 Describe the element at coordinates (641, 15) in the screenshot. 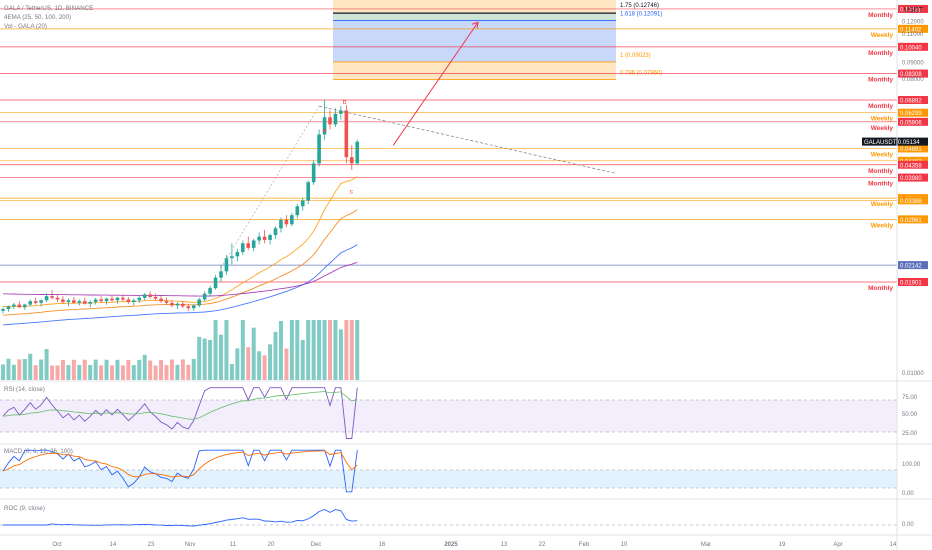

I see `fib-level-label: 1.618 (0.12091)` at that location.